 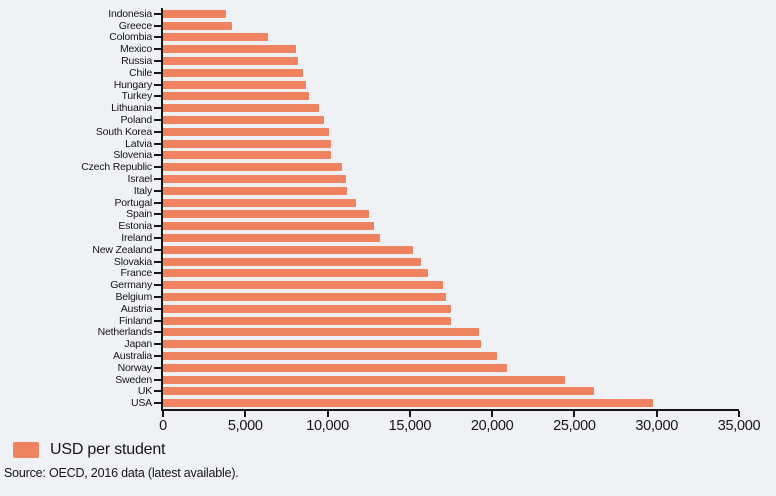 What do you see at coordinates (230, 61) in the screenshot?
I see `bar-russia` at bounding box center [230, 61].